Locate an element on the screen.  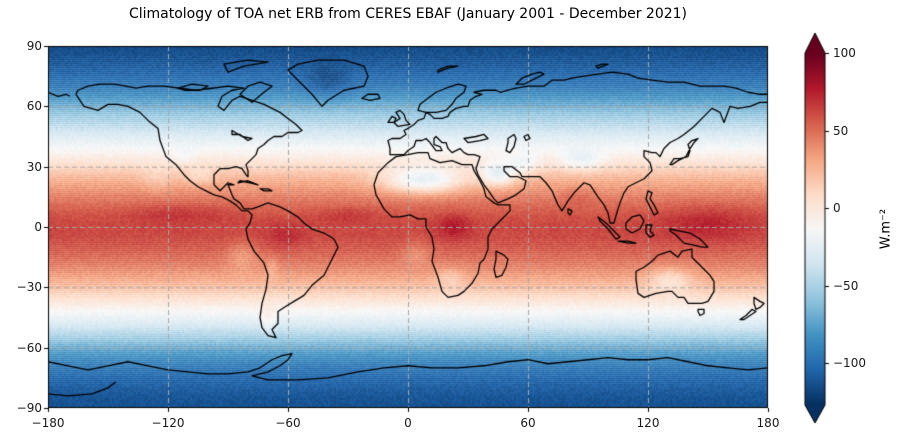
y-tick-label: 90 is located at coordinates (34, 46).